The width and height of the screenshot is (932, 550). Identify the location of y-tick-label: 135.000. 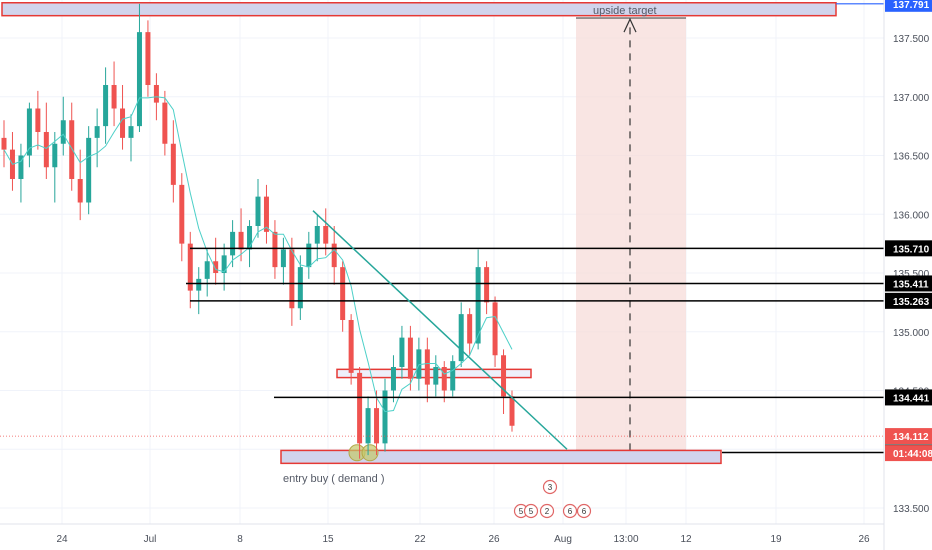
(911, 333).